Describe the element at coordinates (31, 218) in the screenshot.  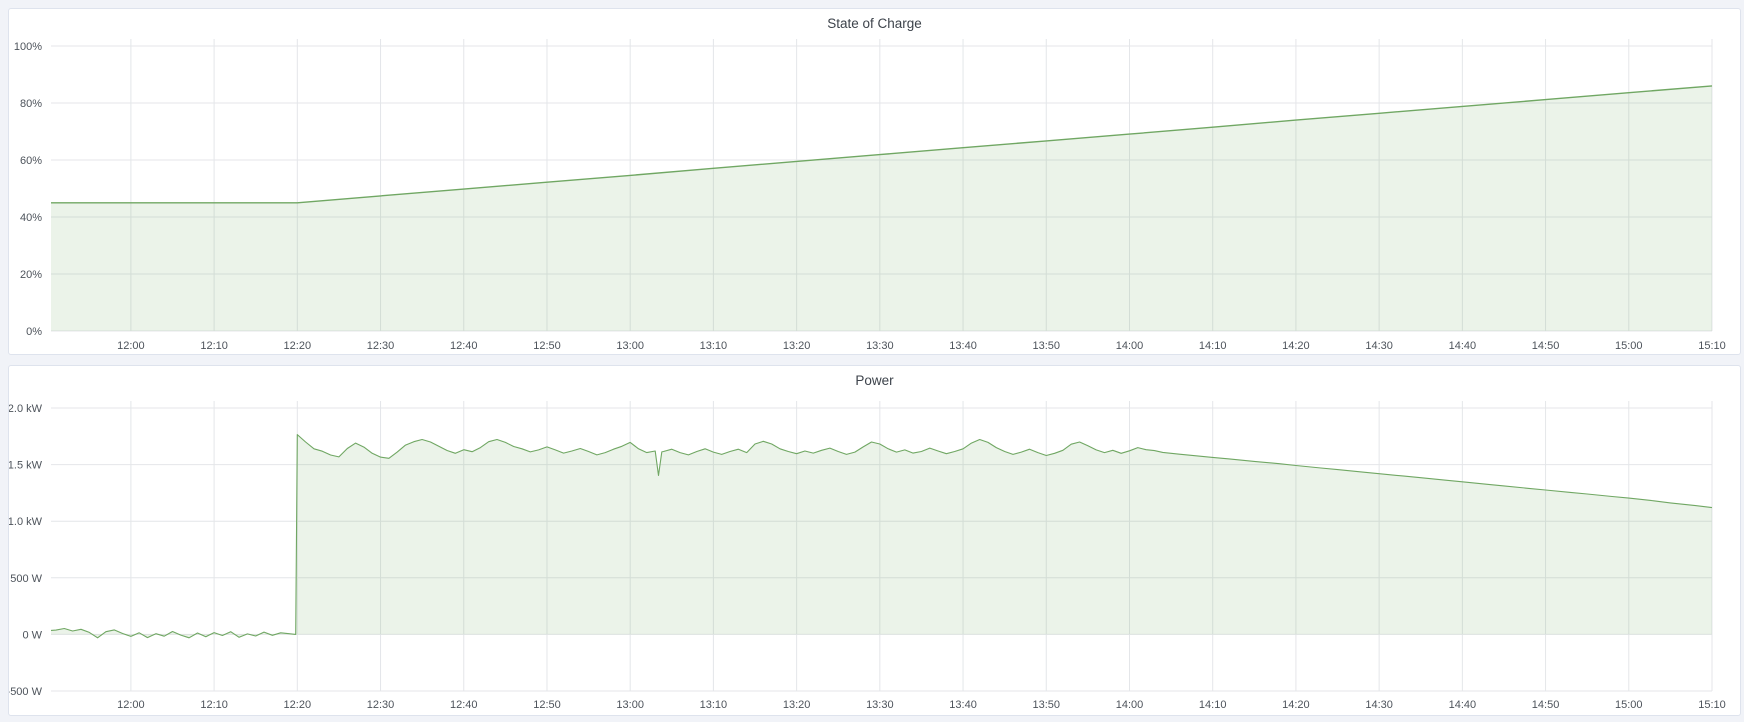
I see `y-axis-tick-label: 40%` at that location.